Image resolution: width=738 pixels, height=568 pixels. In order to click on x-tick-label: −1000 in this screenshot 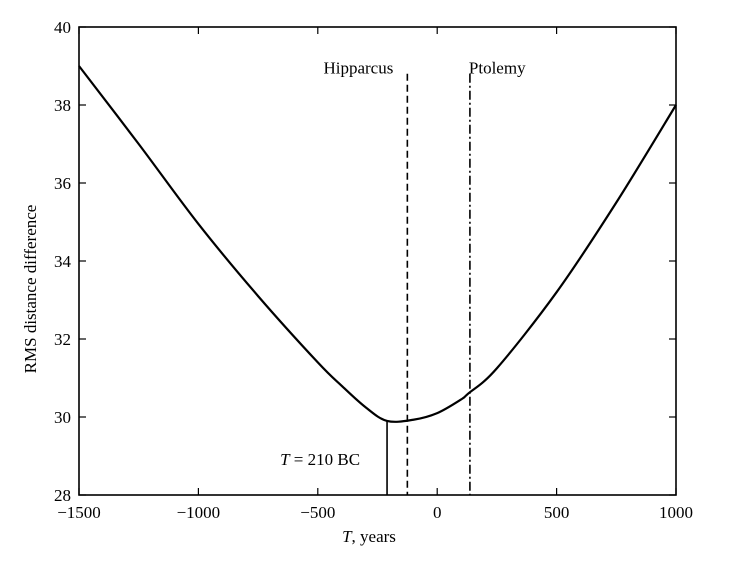, I will do `click(199, 512)`.